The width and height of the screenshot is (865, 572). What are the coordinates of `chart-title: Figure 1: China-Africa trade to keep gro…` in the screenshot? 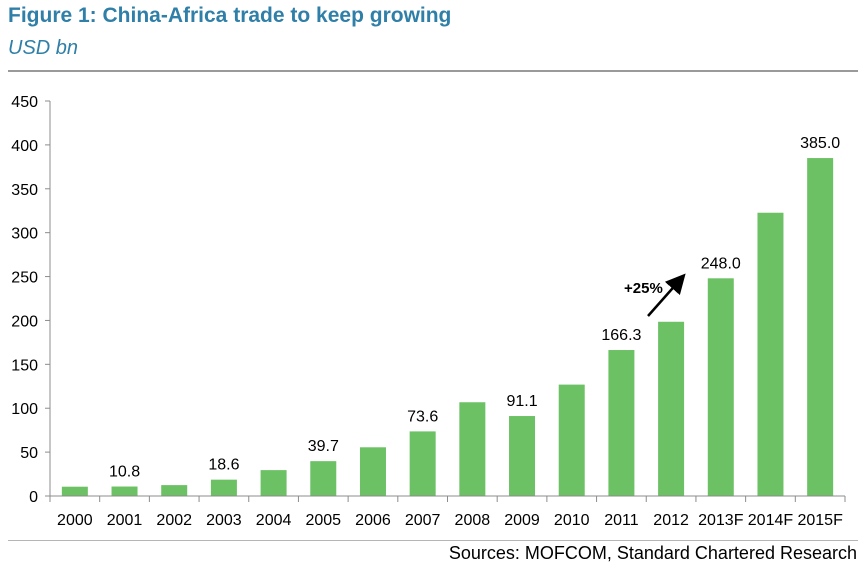 It's located at (230, 15).